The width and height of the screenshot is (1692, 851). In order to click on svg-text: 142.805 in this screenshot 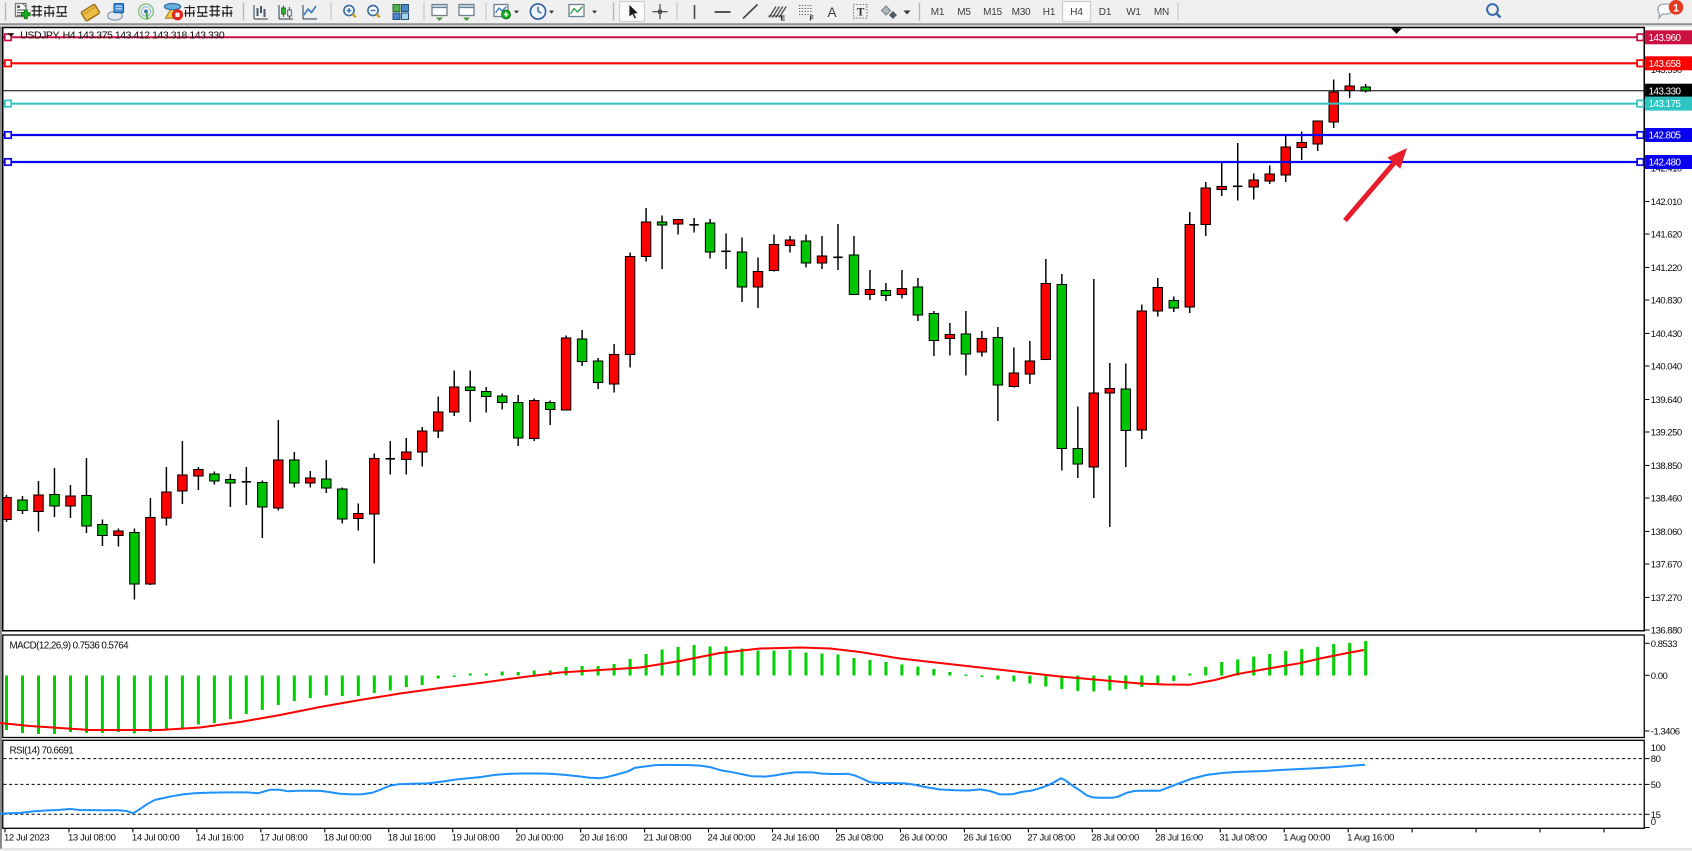, I will do `click(1665, 136)`.